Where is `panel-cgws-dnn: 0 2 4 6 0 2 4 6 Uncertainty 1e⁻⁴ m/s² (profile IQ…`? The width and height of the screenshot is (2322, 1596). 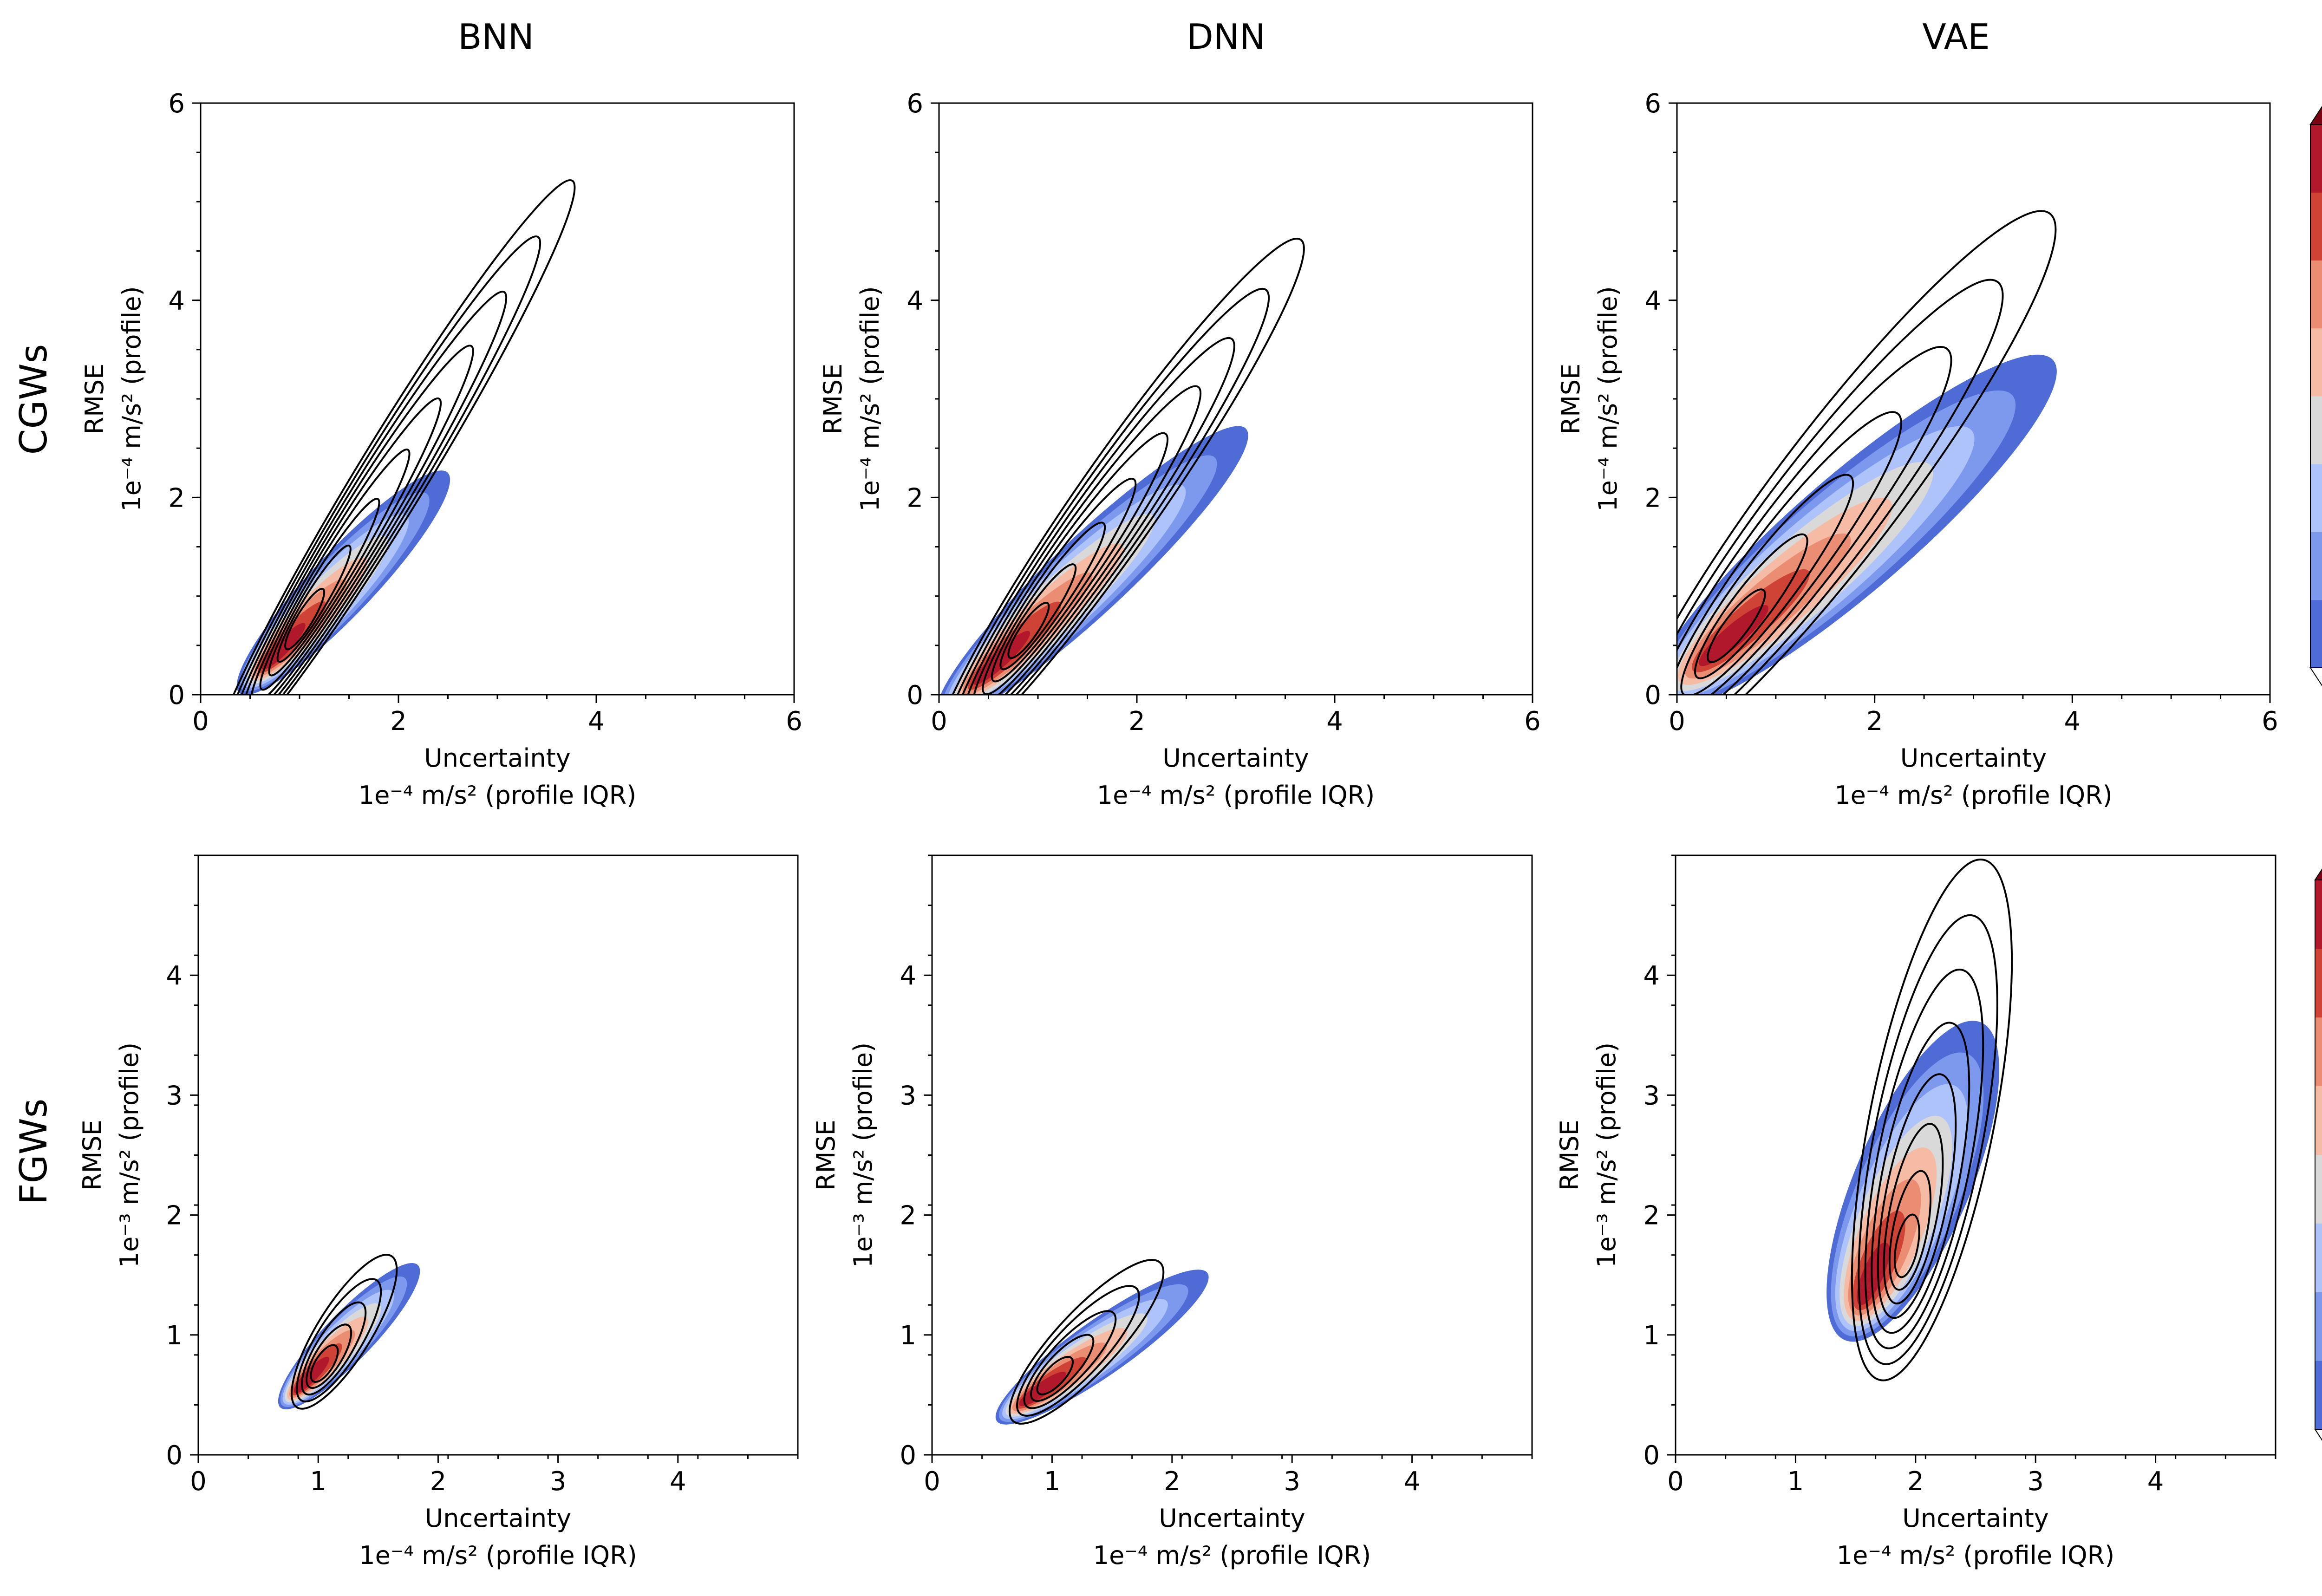 panel-cgws-dnn: 0 2 4 6 0 2 4 6 Uncertainty 1e⁻⁴ m/s² (profile IQ… is located at coordinates (1179, 449).